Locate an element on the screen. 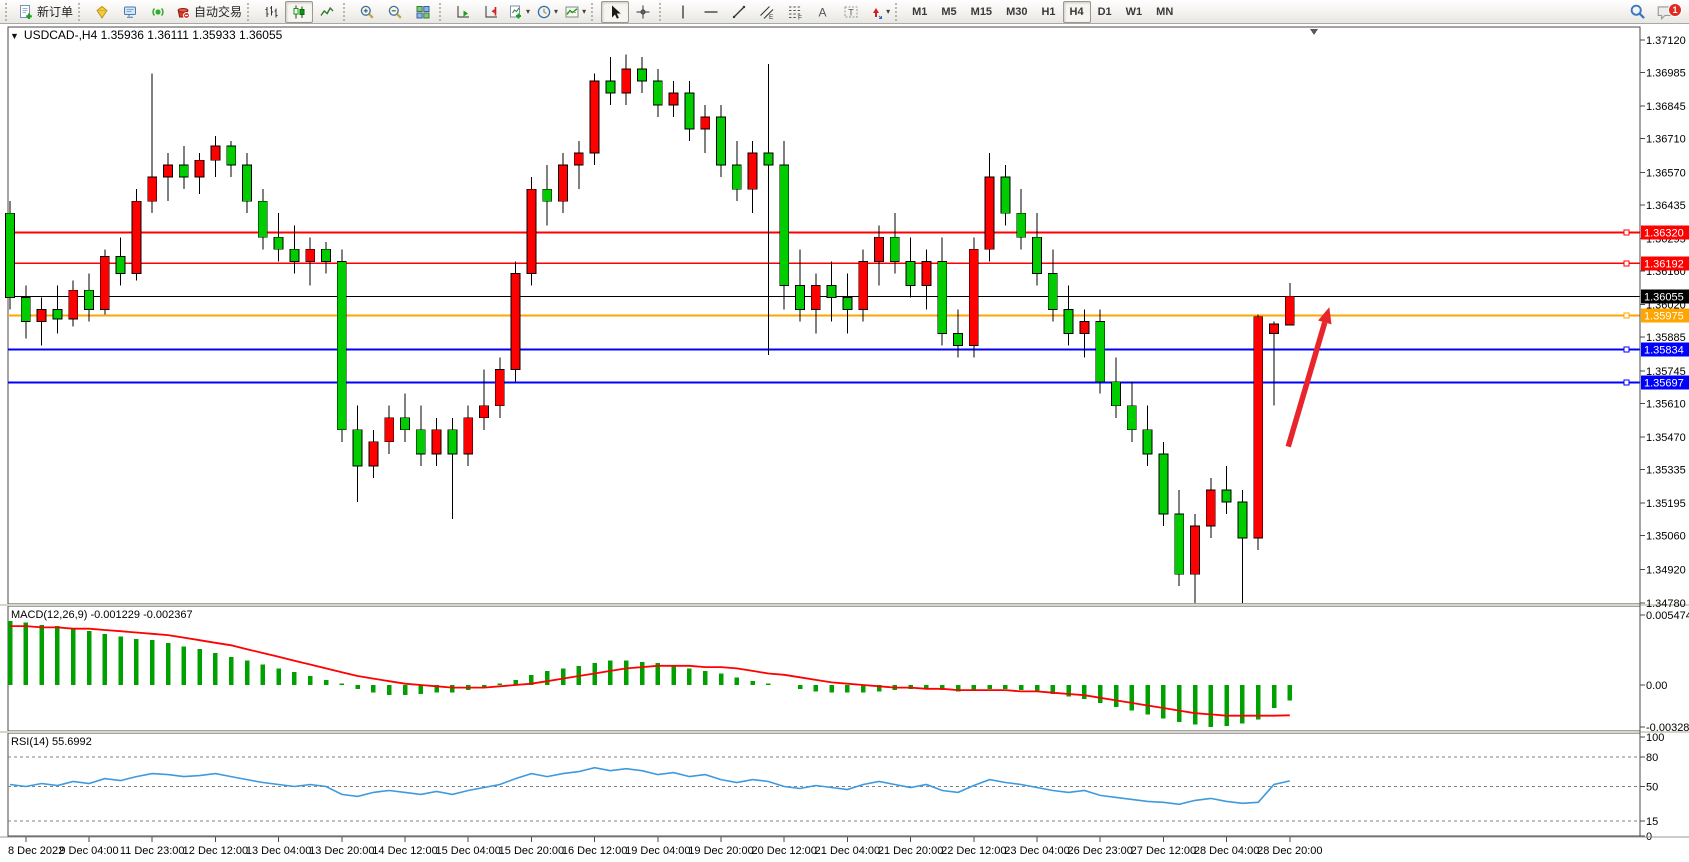 This screenshot has height=862, width=1689. line-chart-icon is located at coordinates (327, 12).